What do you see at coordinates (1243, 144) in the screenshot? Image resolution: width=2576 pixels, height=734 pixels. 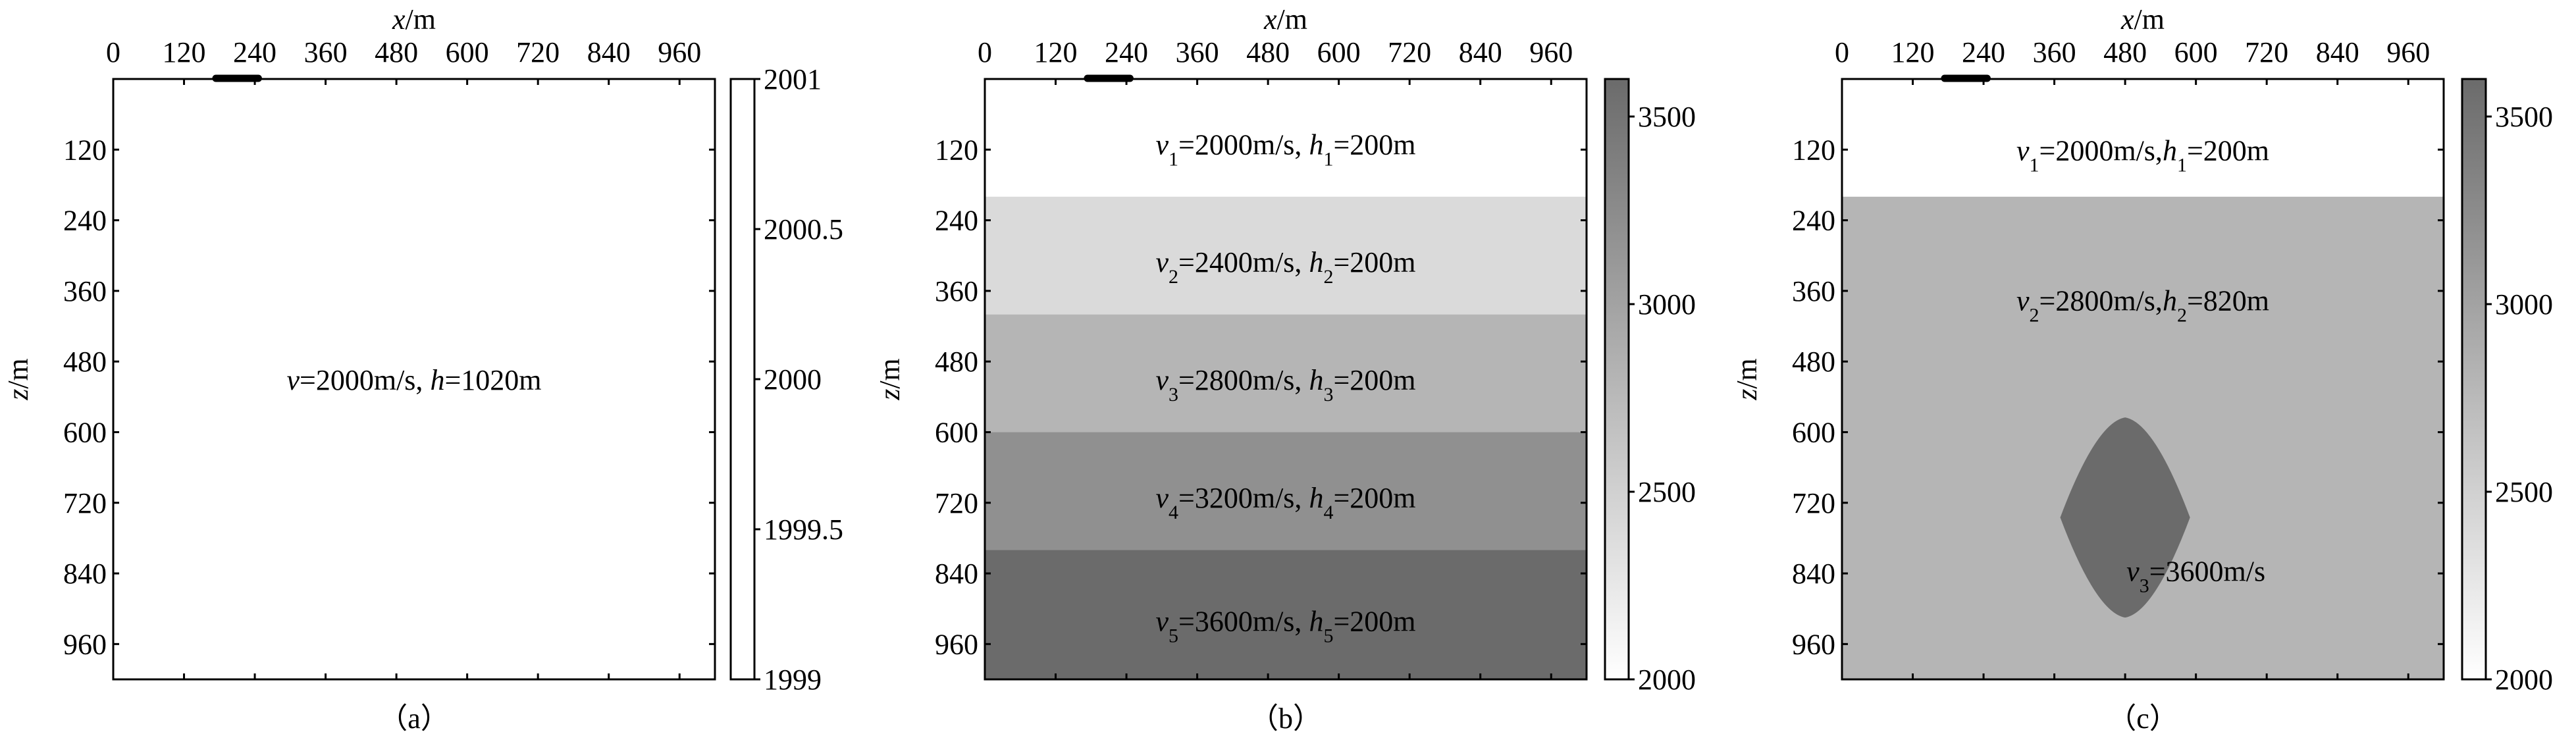 I see `annotation-text: =2000m/s,` at bounding box center [1243, 144].